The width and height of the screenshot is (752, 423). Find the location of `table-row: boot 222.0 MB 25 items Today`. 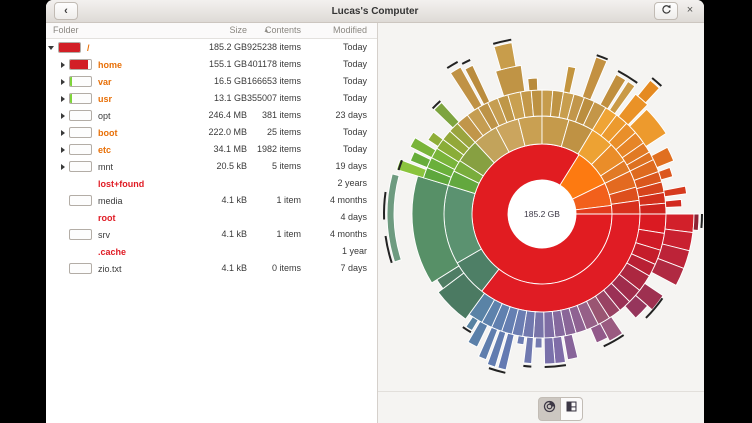

table-row: boot 222.0 MB 25 items Today is located at coordinates (211, 132).